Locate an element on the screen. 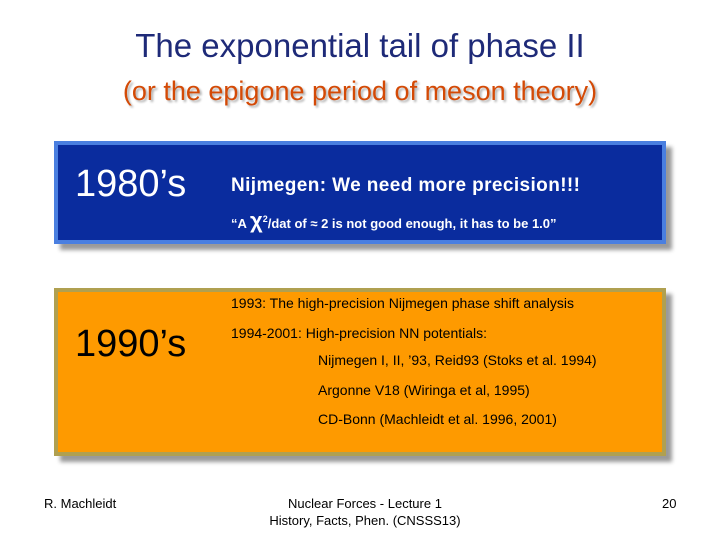  line-1994-2001: 1994-2001: High-precision NN potentials: is located at coordinates (359, 333).